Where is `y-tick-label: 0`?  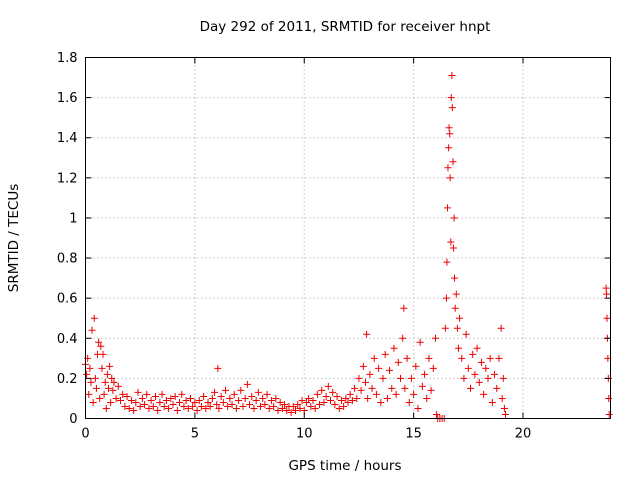 y-tick-label: 0 is located at coordinates (73, 419).